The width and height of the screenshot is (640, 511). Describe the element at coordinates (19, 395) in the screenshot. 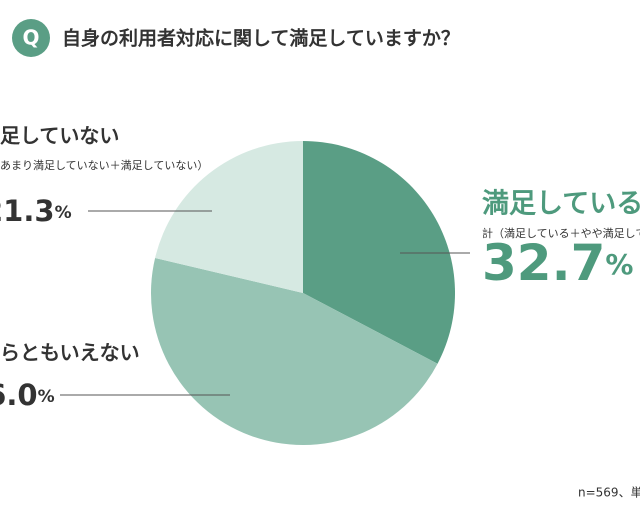

I see `value-number: 46.0` at that location.